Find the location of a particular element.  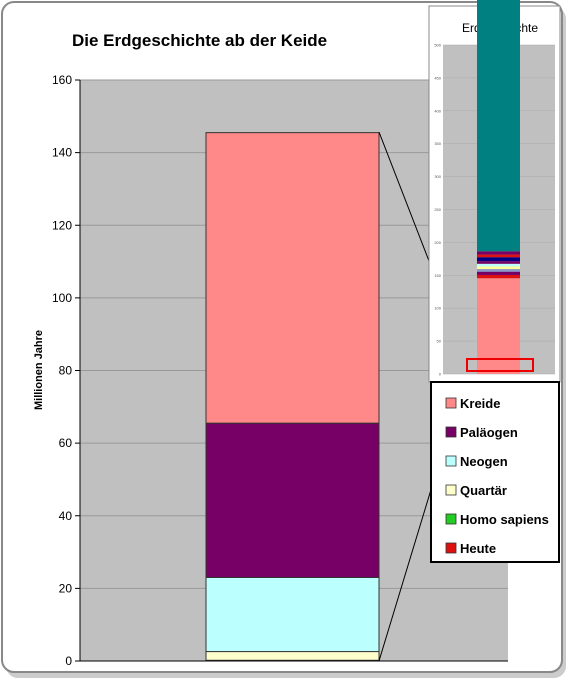

inset-y-axis: 0 50 100 150 200 250 300 350 400 450 500 is located at coordinates (437, 210).